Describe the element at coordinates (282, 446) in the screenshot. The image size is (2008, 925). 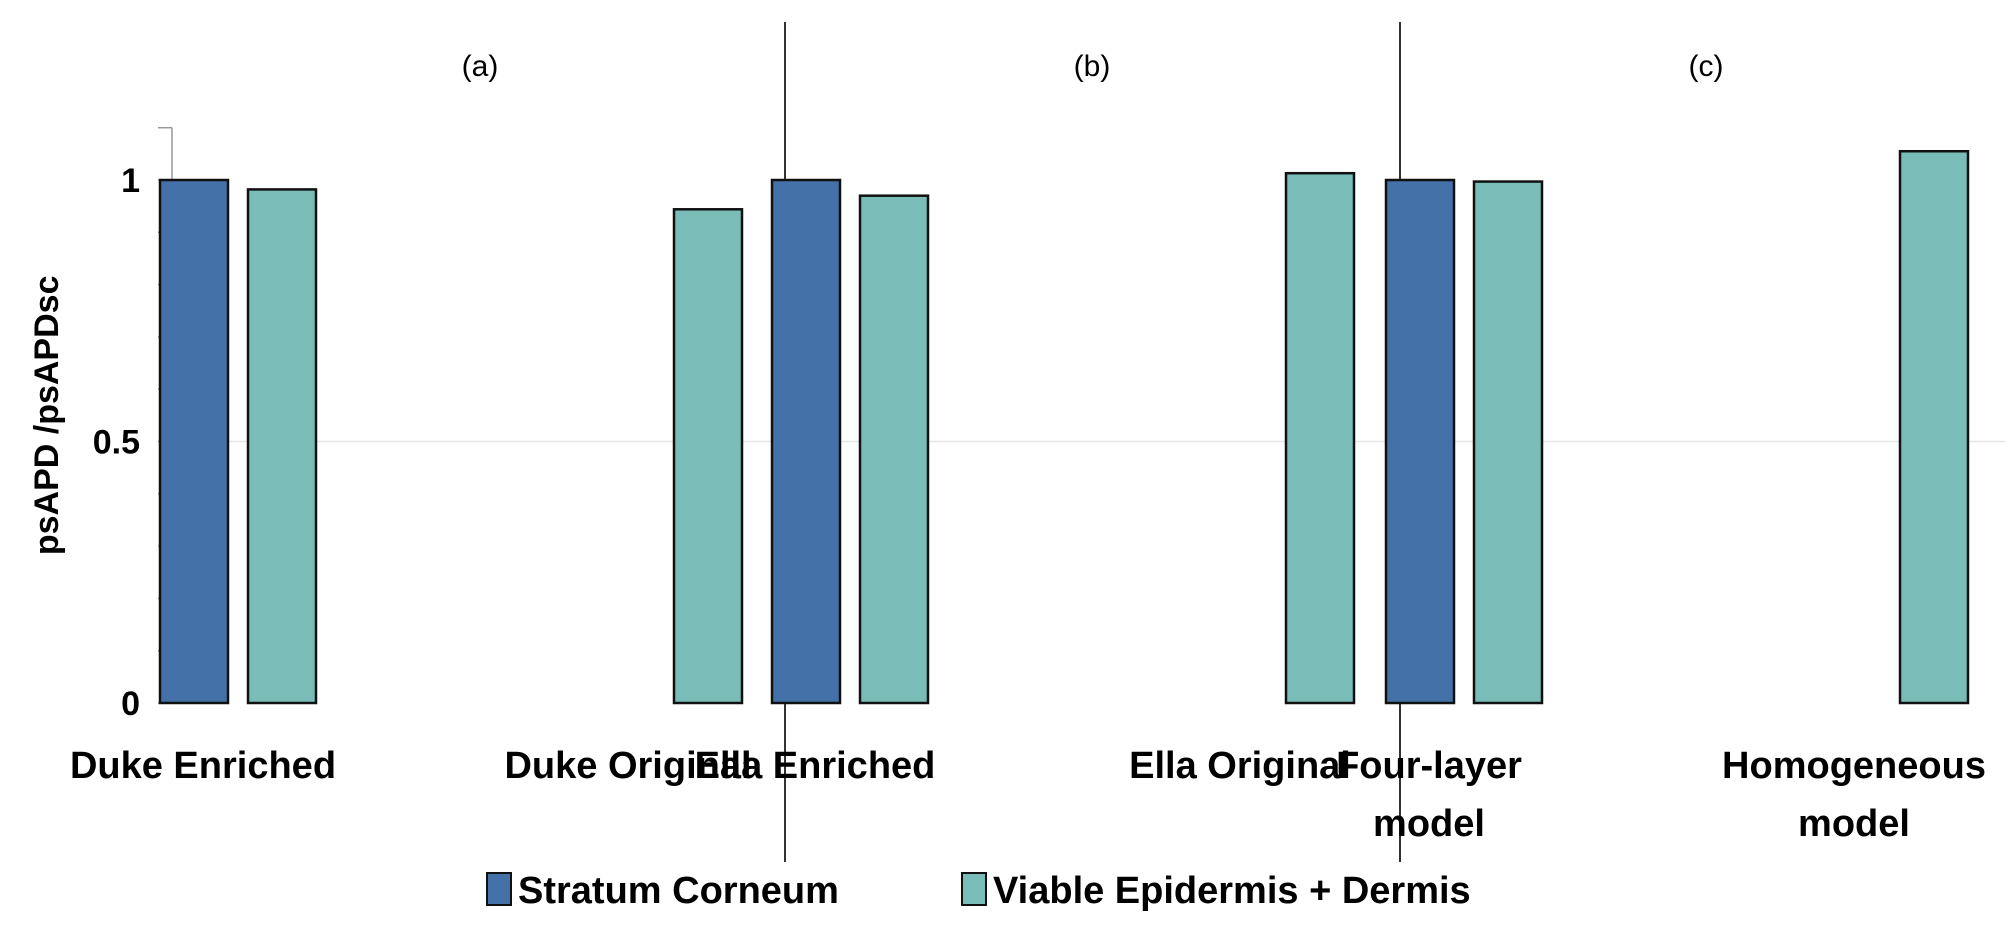
I see `bar-duke-enriched-viable-epidermis-dermis` at that location.